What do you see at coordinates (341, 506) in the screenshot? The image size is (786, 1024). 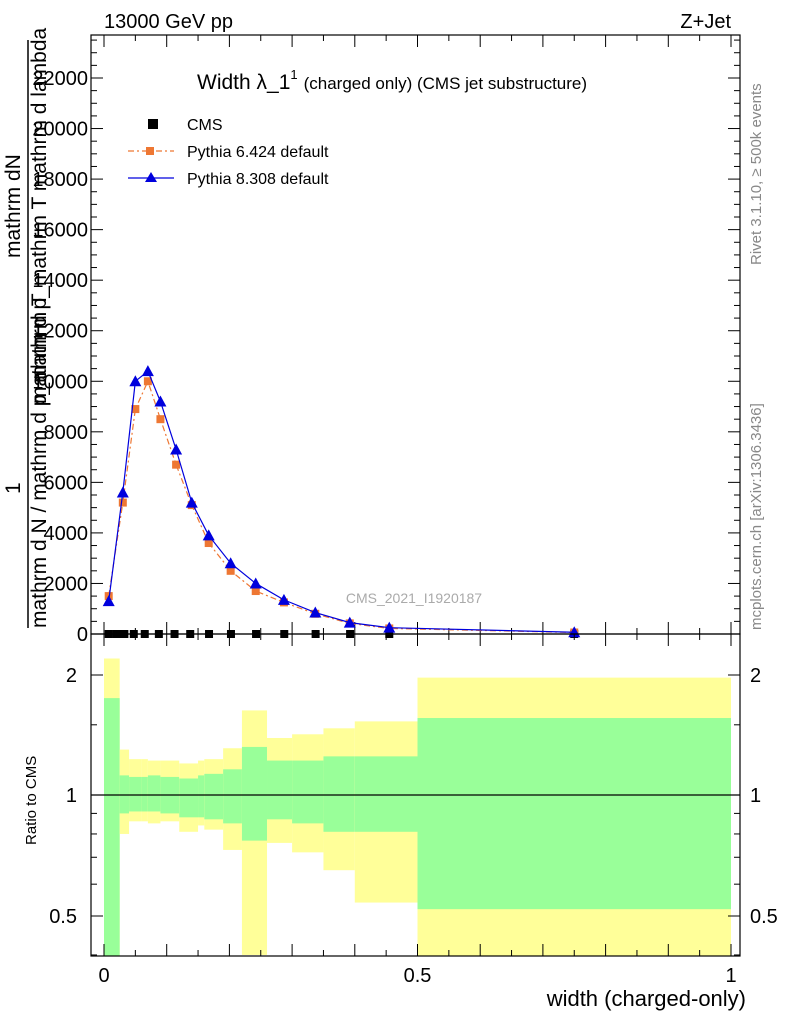 I see `series-line-pythia6` at bounding box center [341, 506].